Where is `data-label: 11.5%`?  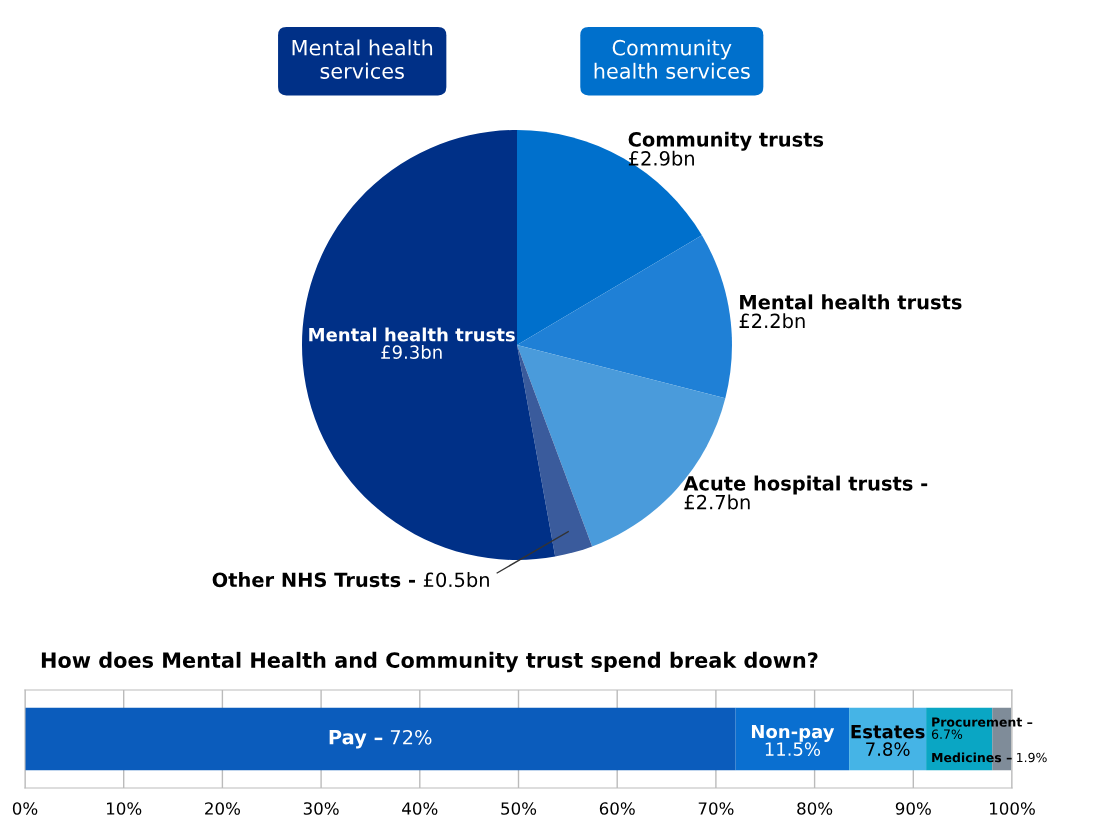
data-label: 11.5% is located at coordinates (793, 749).